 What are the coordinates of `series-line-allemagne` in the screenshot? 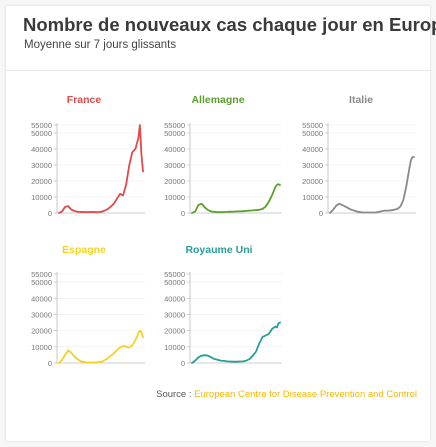 It's located at (236, 198).